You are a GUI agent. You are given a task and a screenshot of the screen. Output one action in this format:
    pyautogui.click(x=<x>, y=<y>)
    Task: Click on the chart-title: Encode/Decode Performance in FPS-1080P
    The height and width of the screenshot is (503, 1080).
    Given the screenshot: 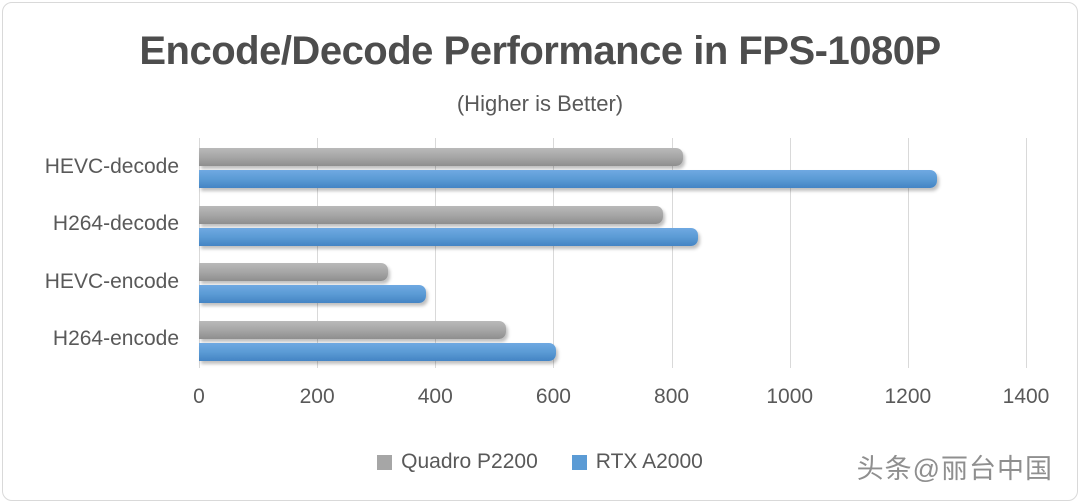 What is the action you would take?
    pyautogui.click(x=540, y=51)
    